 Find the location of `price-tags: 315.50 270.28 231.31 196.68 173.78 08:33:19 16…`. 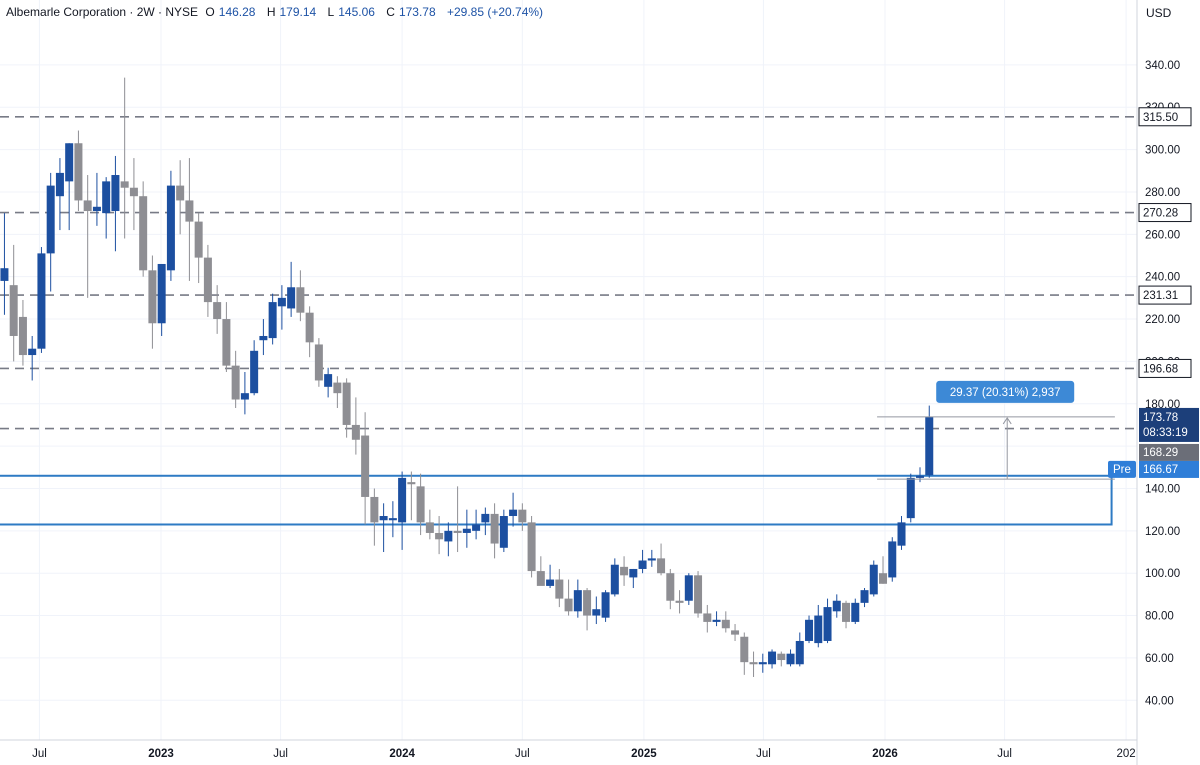

price-tags: 315.50 270.28 231.31 196.68 173.78 08:33:19 16… is located at coordinates (1153, 292).